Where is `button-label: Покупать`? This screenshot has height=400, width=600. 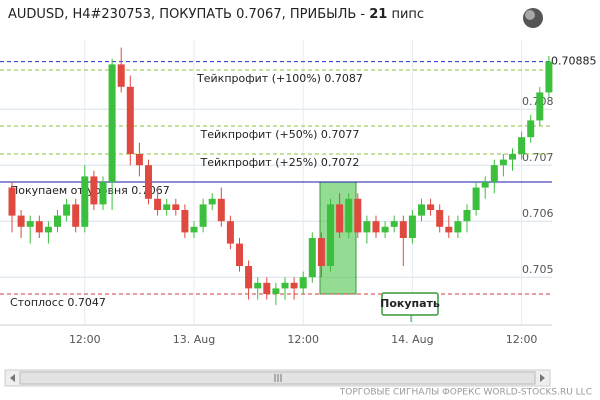 button-label: Покупать is located at coordinates (410, 303).